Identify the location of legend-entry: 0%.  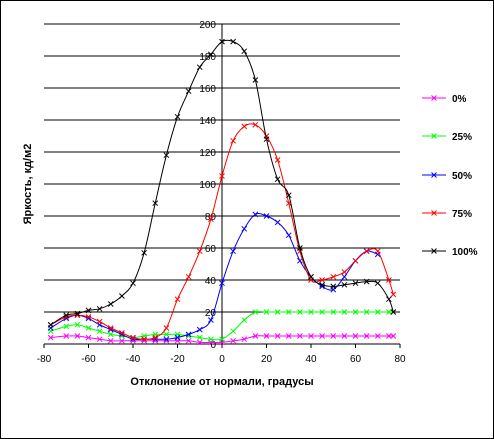
(444, 99).